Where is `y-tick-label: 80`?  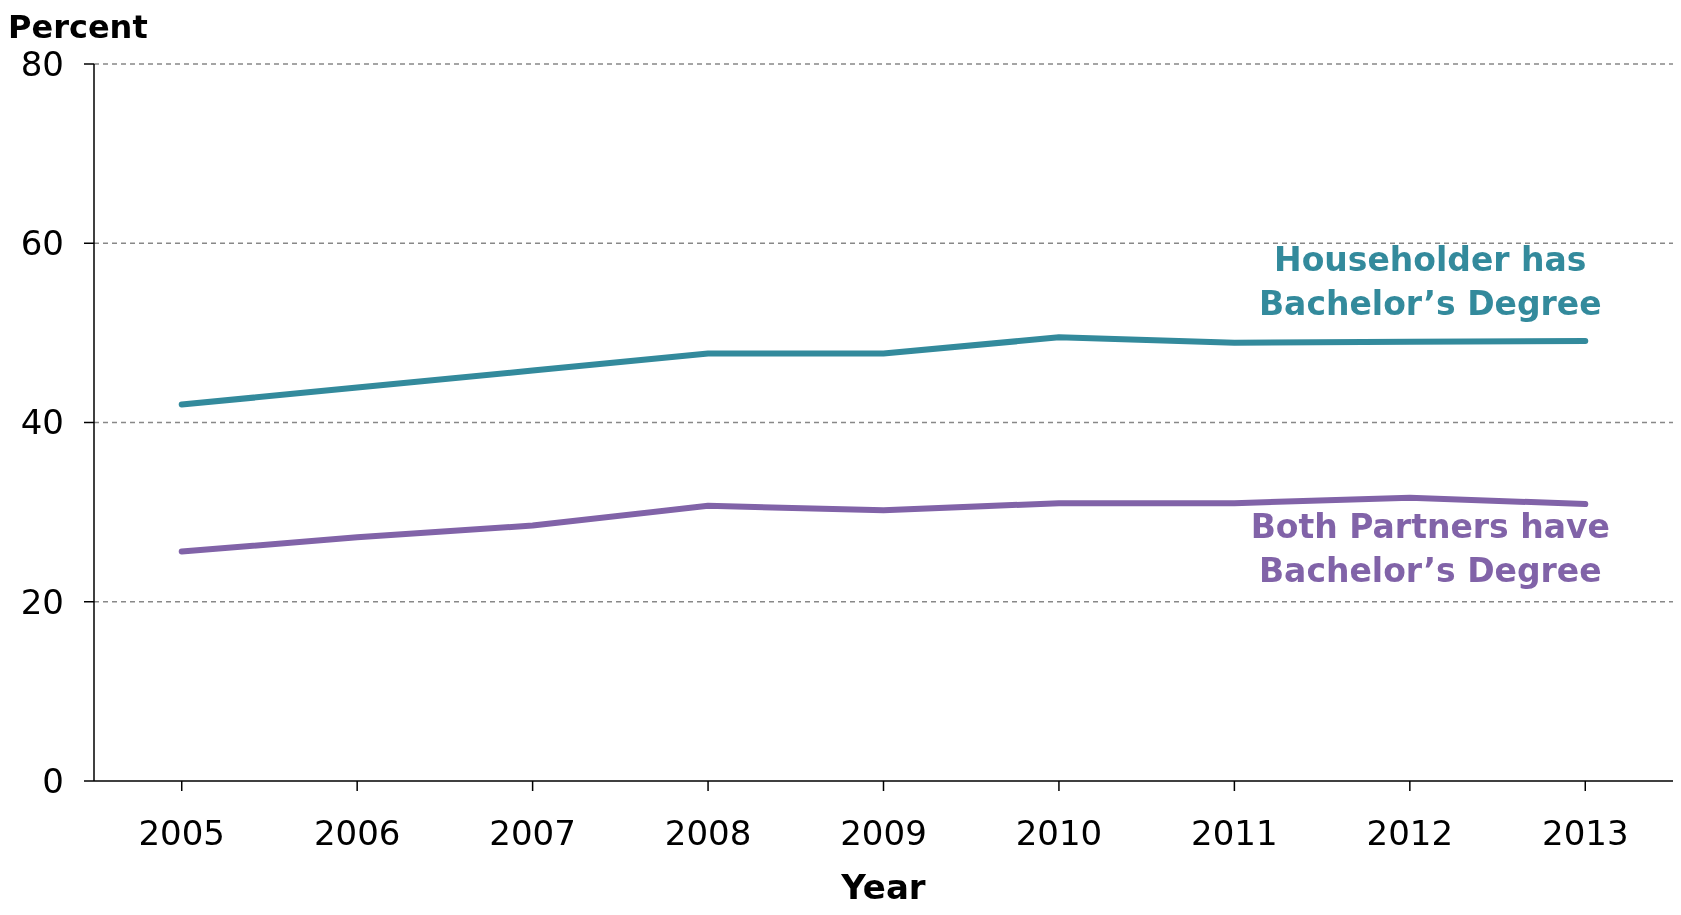
y-tick-label: 80 is located at coordinates (42, 63).